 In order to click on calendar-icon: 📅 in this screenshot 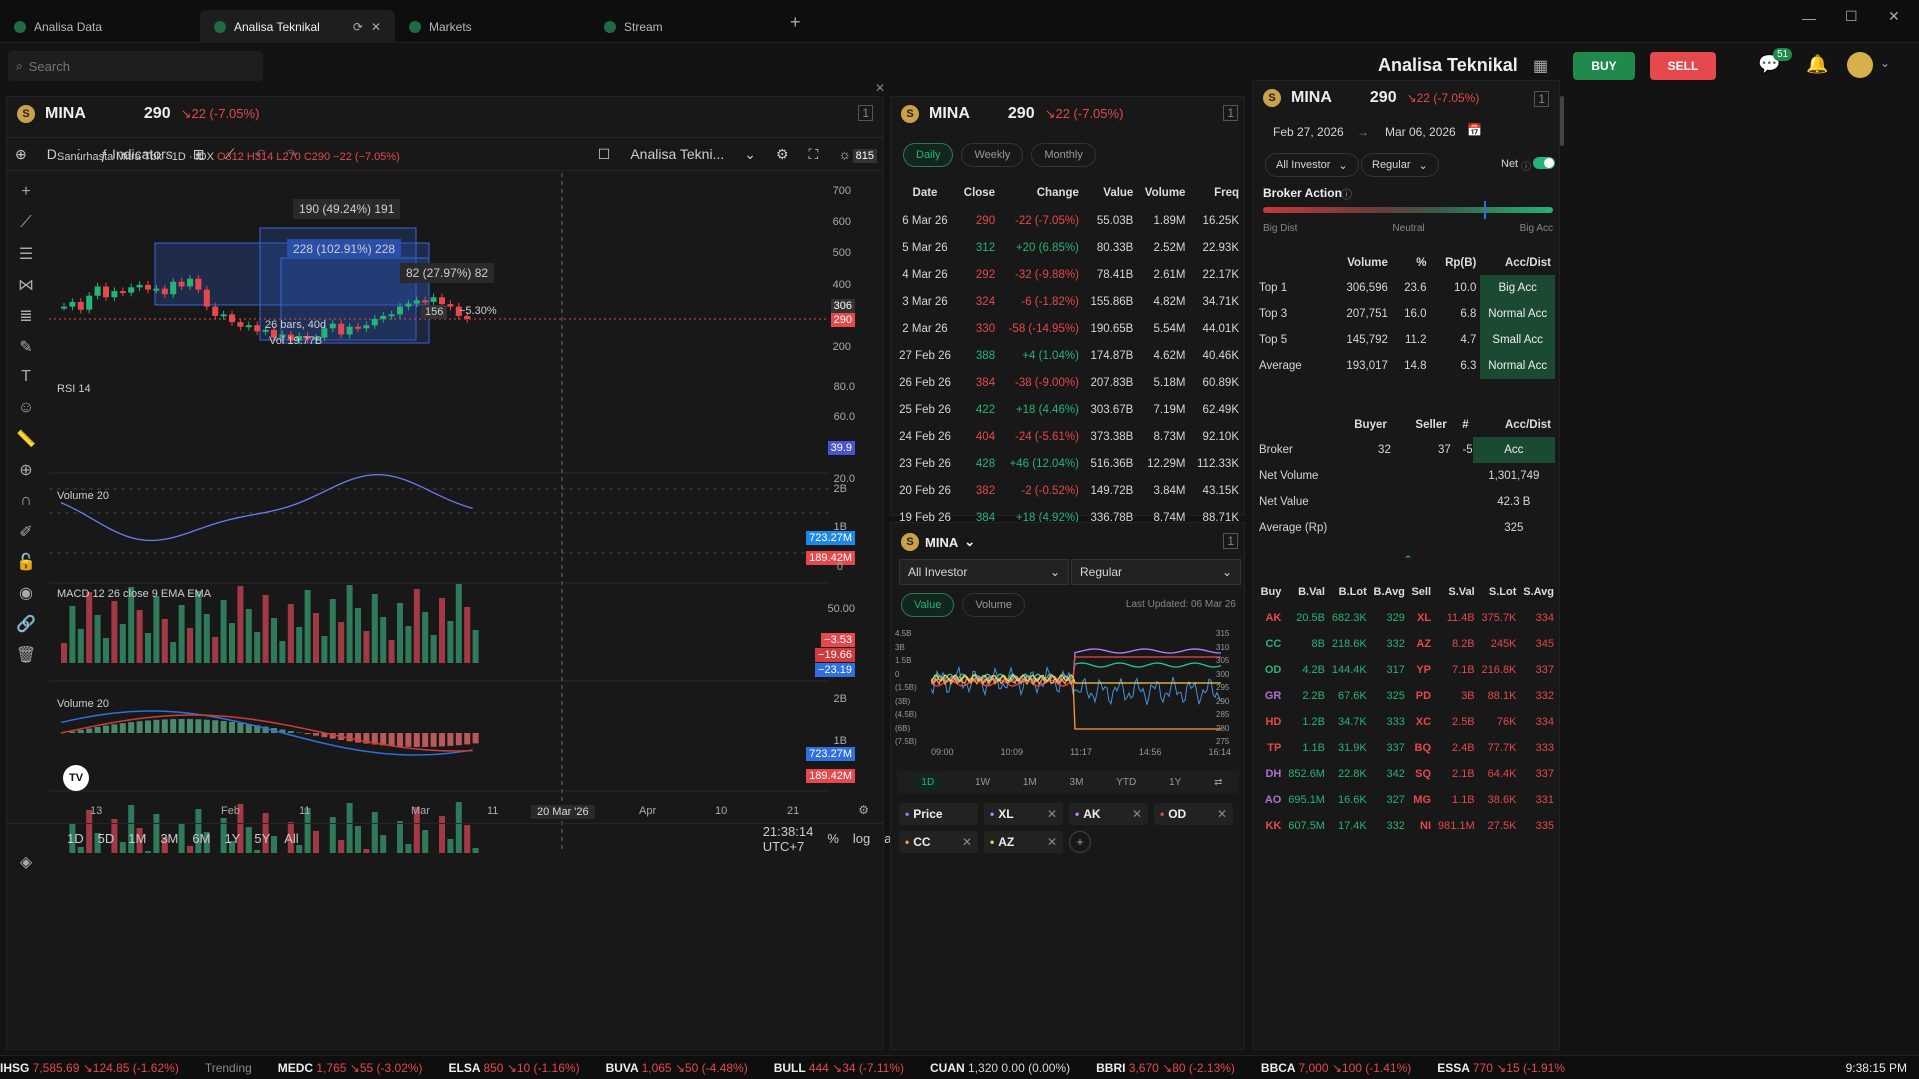, I will do `click(1474, 130)`.